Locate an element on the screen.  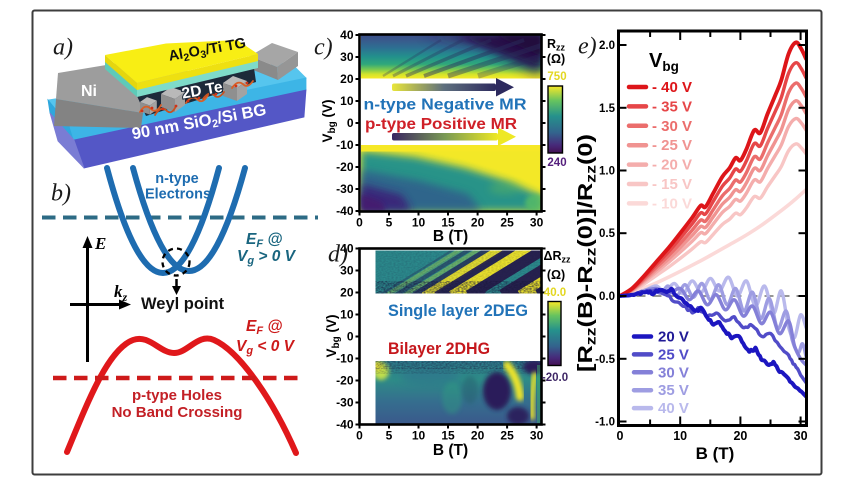
svg-text: 2.0 is located at coordinates (607, 46).